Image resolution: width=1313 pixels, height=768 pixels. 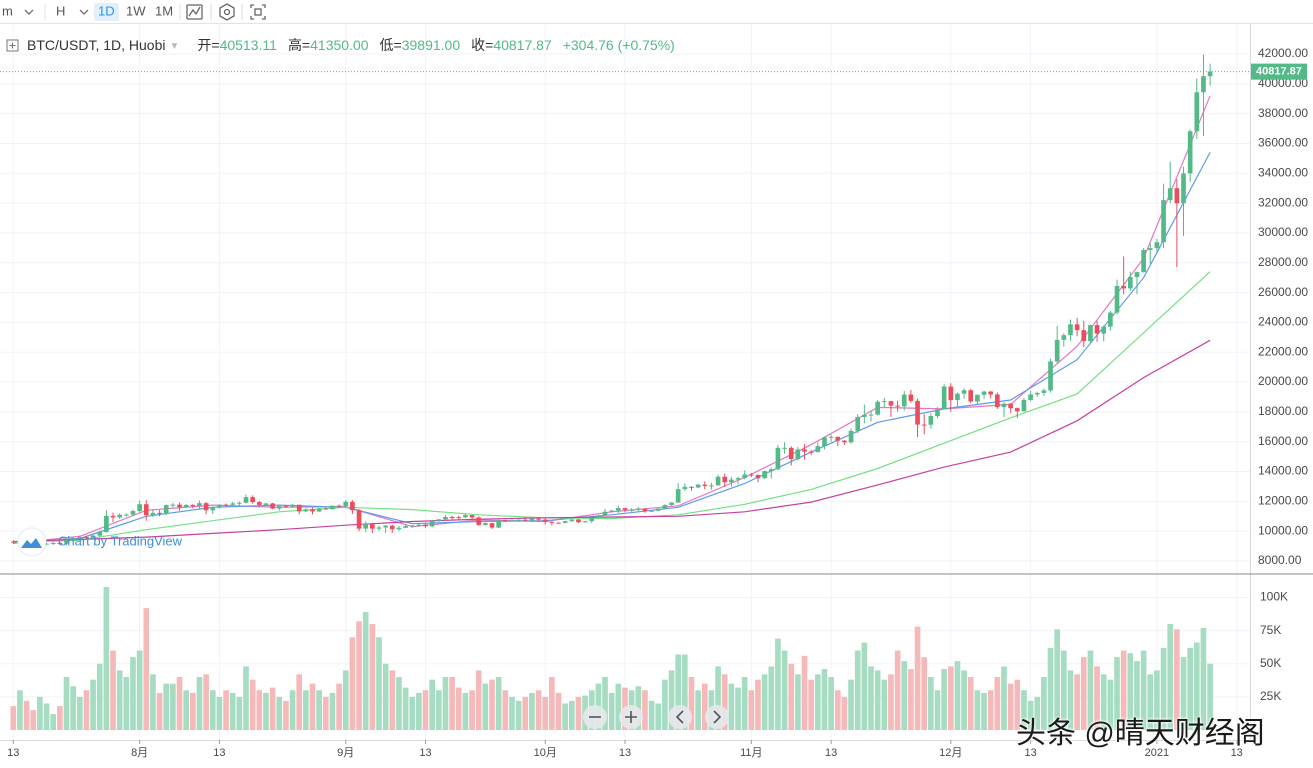 I want to click on scroll-right-button, so click(x=717, y=717).